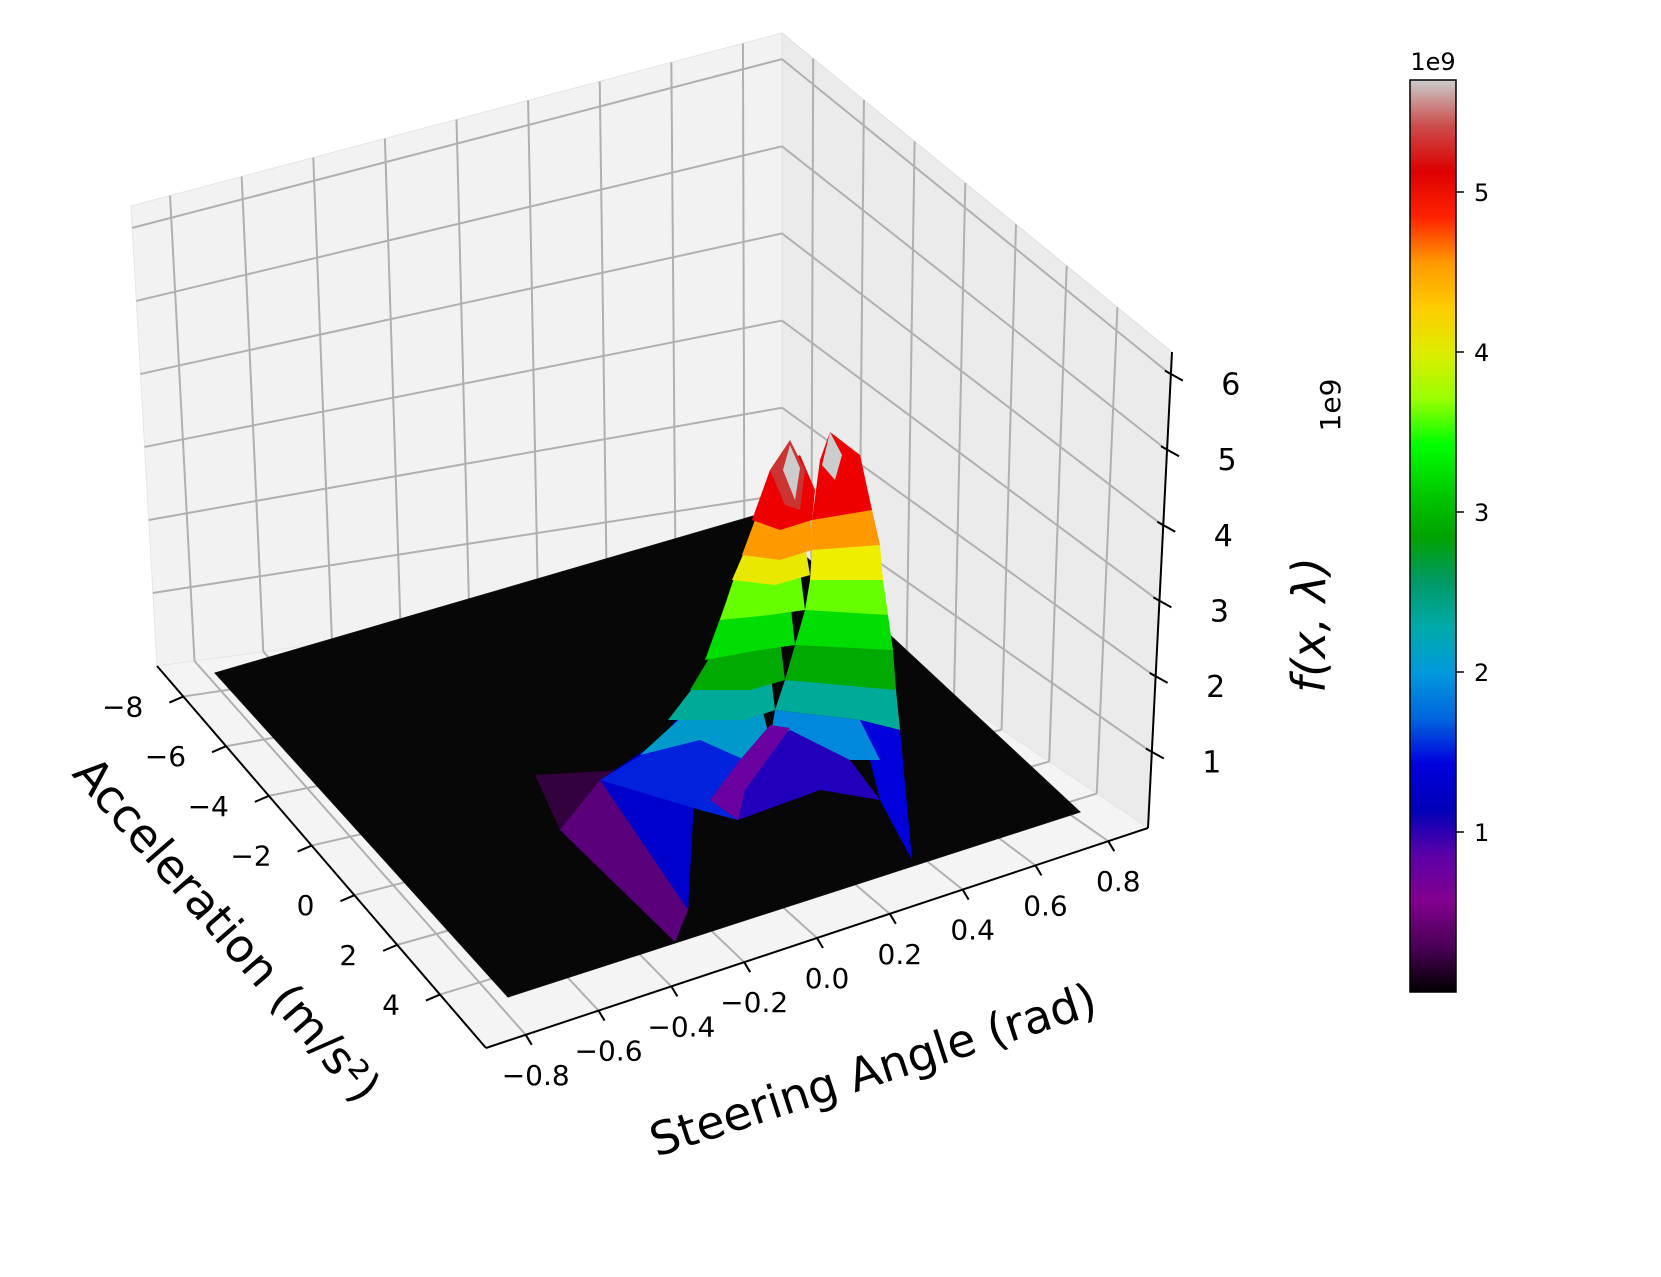 This screenshot has height=1277, width=1661. Describe the element at coordinates (672, 770) in the screenshot. I see `surface-band-blue` at that location.